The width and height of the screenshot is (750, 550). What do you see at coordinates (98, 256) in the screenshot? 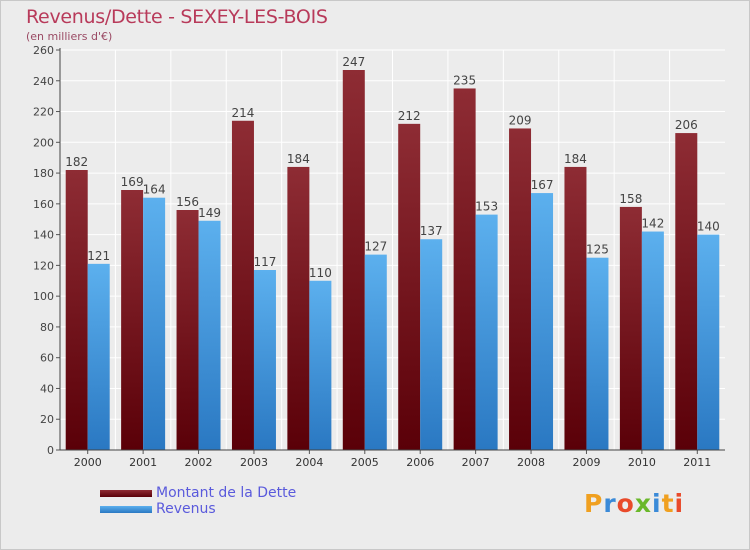
I see `data-label-revenus: 121` at bounding box center [98, 256].